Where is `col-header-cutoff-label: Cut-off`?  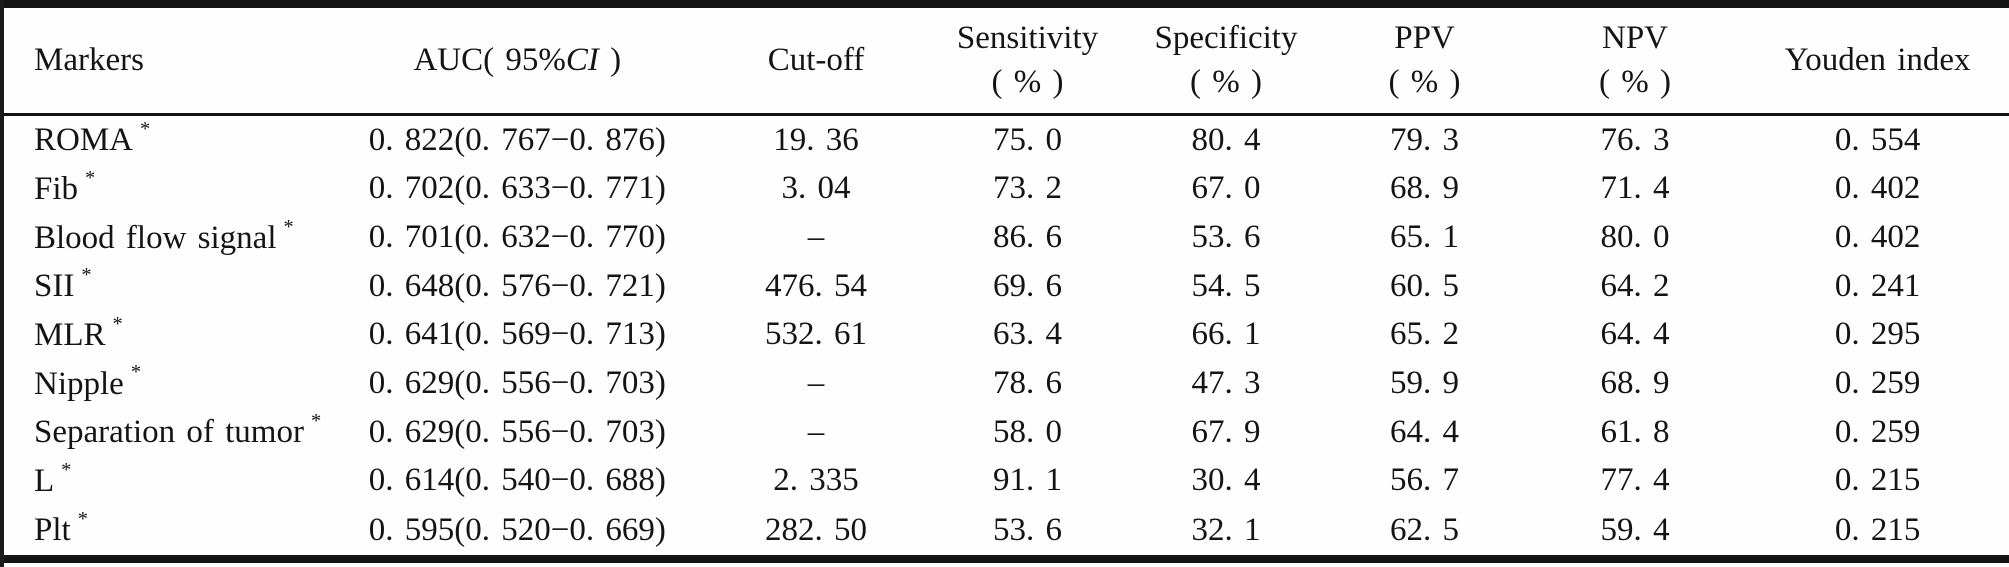 col-header-cutoff-label: Cut-off is located at coordinates (816, 59).